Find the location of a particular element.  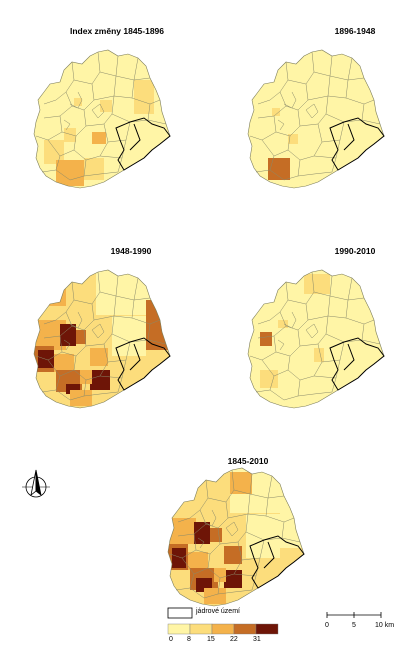

map-title-1990-2010: 1990-2010 is located at coordinates (355, 251).